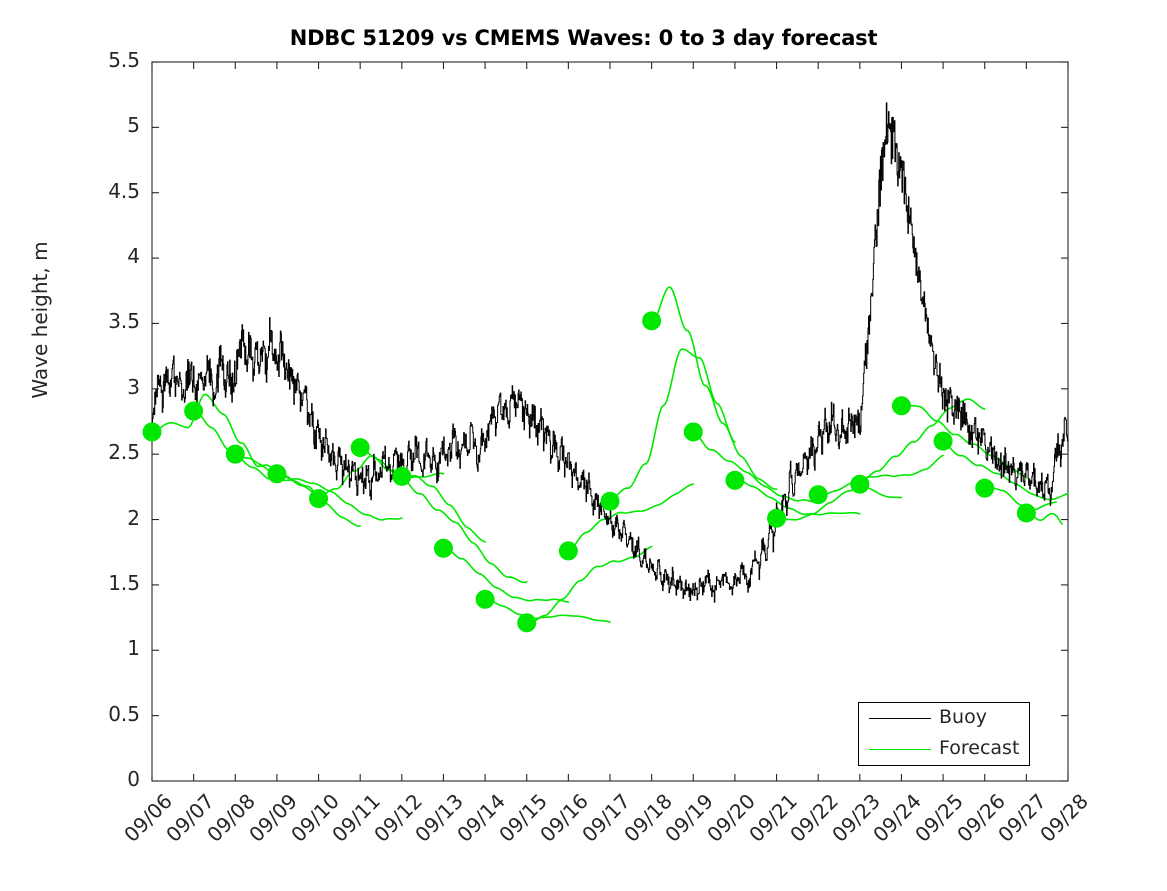 The height and width of the screenshot is (891, 1167). Describe the element at coordinates (124, 582) in the screenshot. I see `y-tick-label: 1.5` at that location.